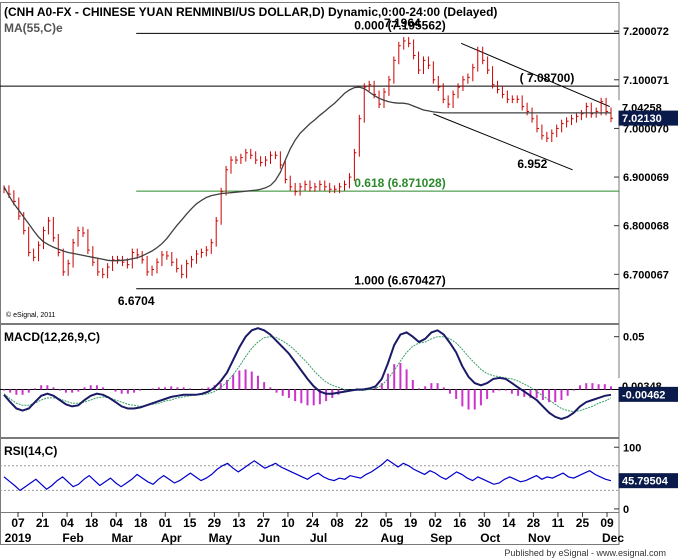 The image size is (678, 560). What do you see at coordinates (337, 523) in the screenshot?
I see `x-day-label-13: 08` at bounding box center [337, 523].